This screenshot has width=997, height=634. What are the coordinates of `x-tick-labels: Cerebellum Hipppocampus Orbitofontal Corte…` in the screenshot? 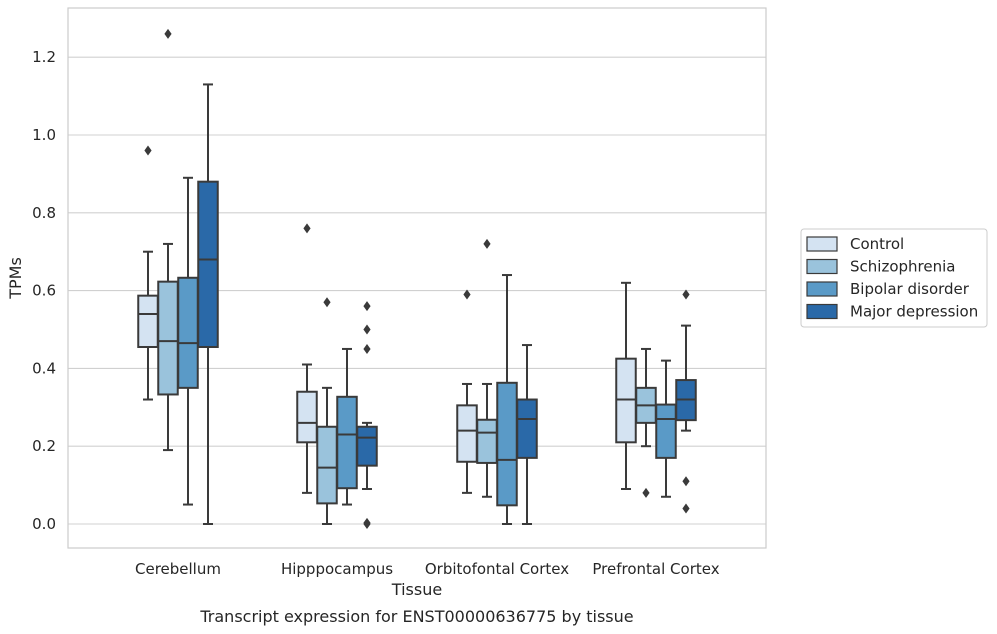 It's located at (427, 569).